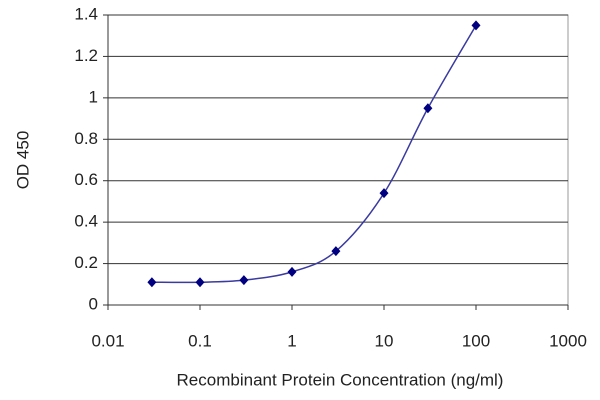 This screenshot has height=400, width=600. Describe the element at coordinates (476, 340) in the screenshot. I see `x-tick-label: 100` at that location.